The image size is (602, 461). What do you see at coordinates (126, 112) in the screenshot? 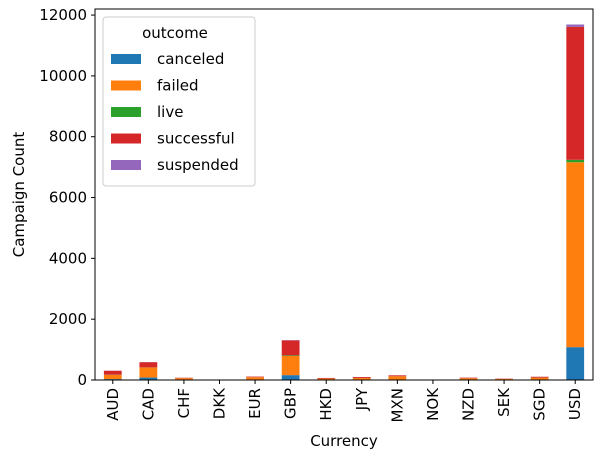
I see `legend-swatch-live` at bounding box center [126, 112].